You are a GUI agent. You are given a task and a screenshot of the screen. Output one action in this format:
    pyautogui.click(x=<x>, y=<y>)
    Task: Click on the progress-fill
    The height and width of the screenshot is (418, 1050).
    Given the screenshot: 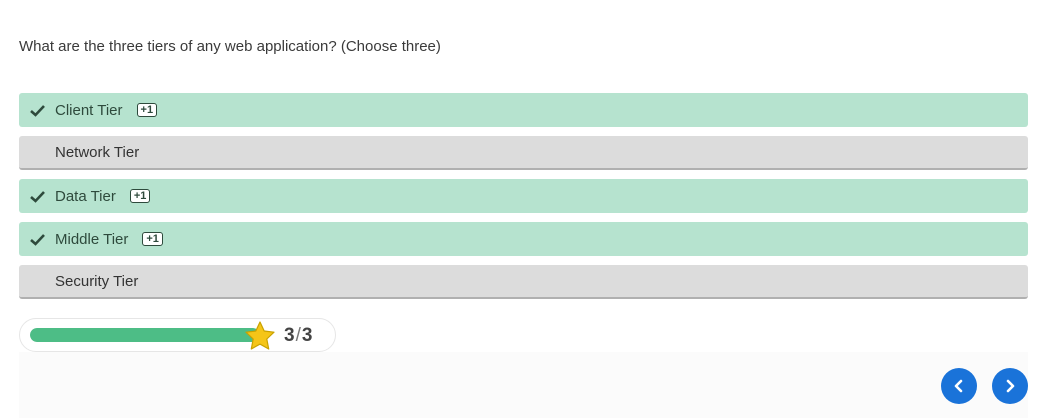 What is the action you would take?
    pyautogui.click(x=145, y=335)
    